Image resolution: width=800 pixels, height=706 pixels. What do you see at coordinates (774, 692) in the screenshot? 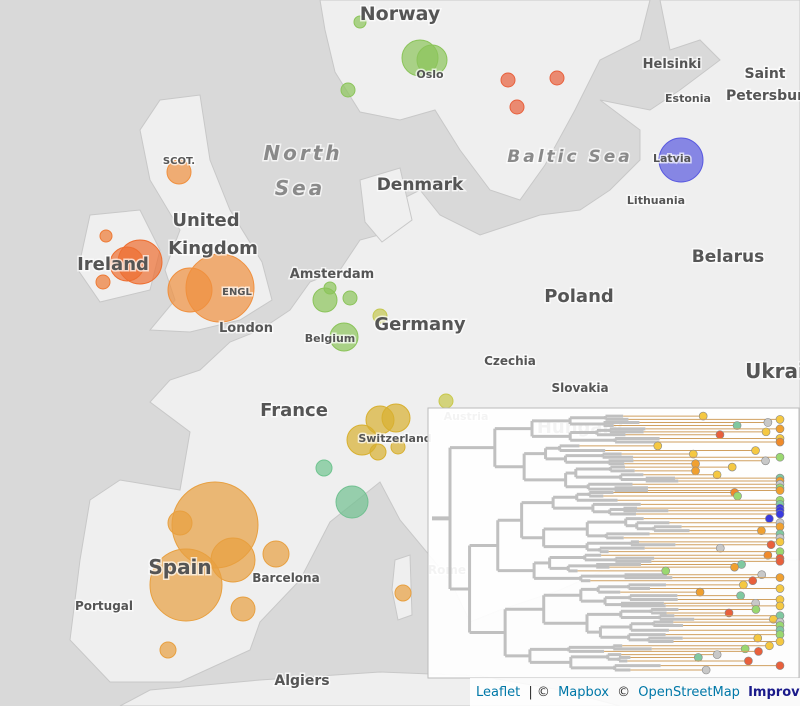
I see `improve-link: Improve` at bounding box center [774, 692].